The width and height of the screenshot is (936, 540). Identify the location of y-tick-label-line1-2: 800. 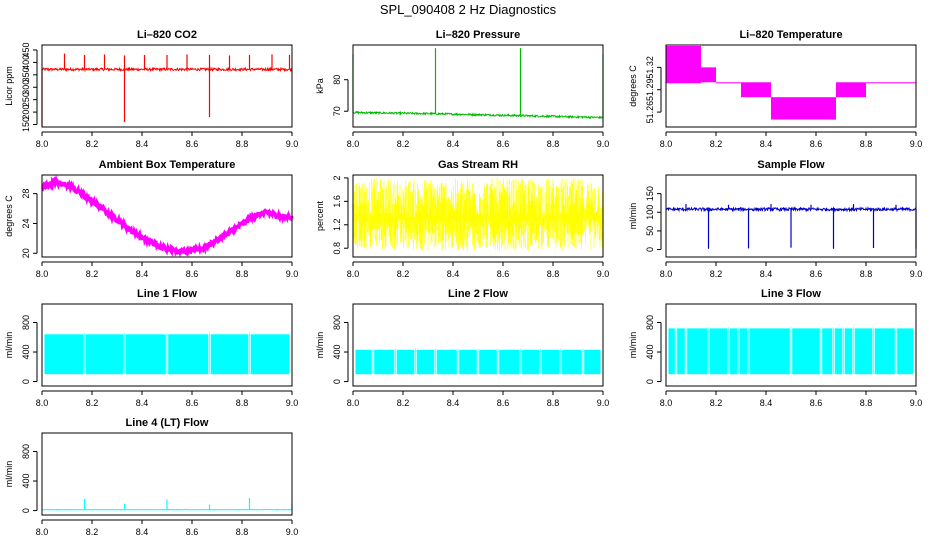
(26, 322).